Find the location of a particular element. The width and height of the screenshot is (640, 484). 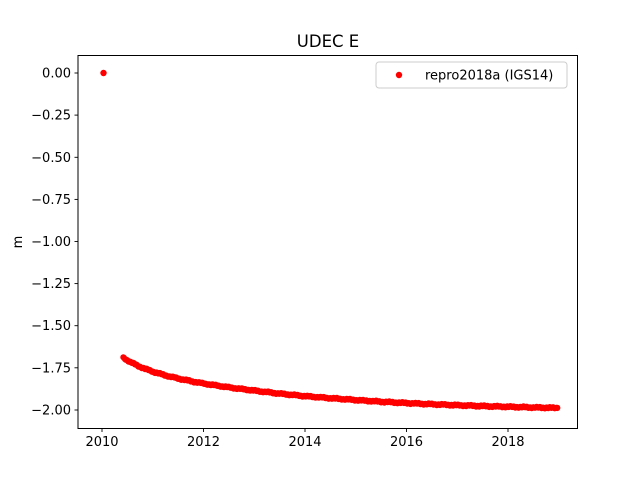

y-tick-label: −1.50 is located at coordinates (51, 326).